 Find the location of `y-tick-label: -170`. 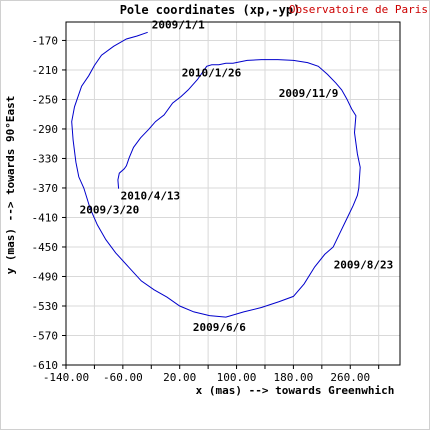

y-tick-label: -170 is located at coordinates (45, 40).